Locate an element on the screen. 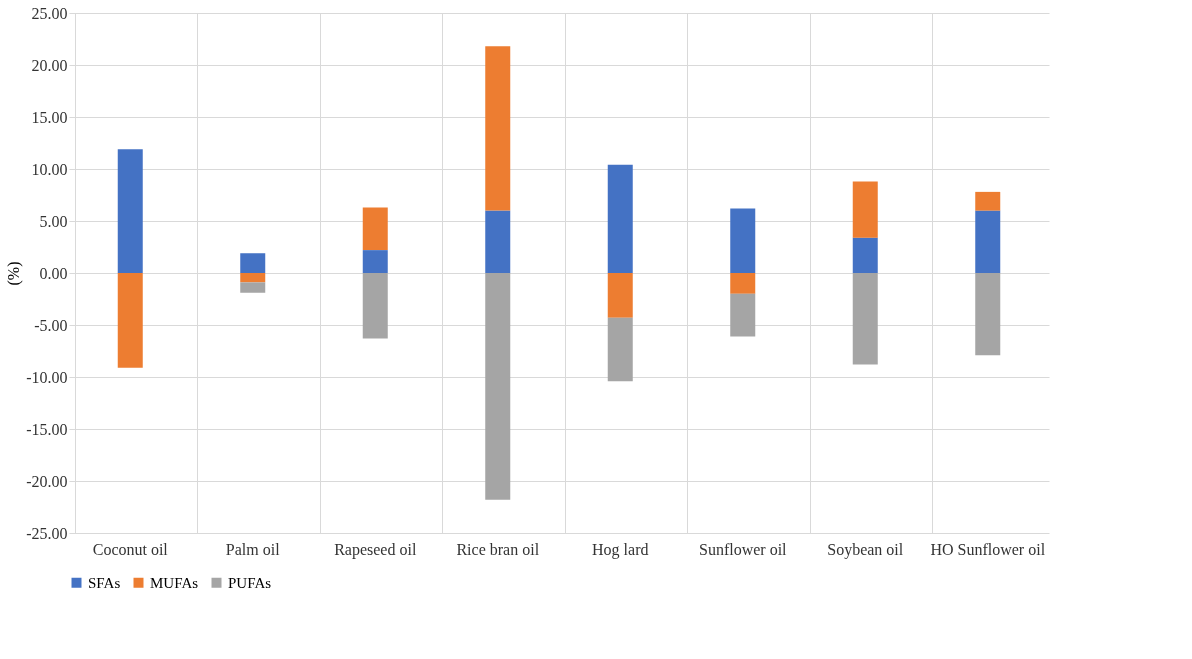 The height and width of the screenshot is (659, 1192). y-tick-label: -5.00 is located at coordinates (51, 325).